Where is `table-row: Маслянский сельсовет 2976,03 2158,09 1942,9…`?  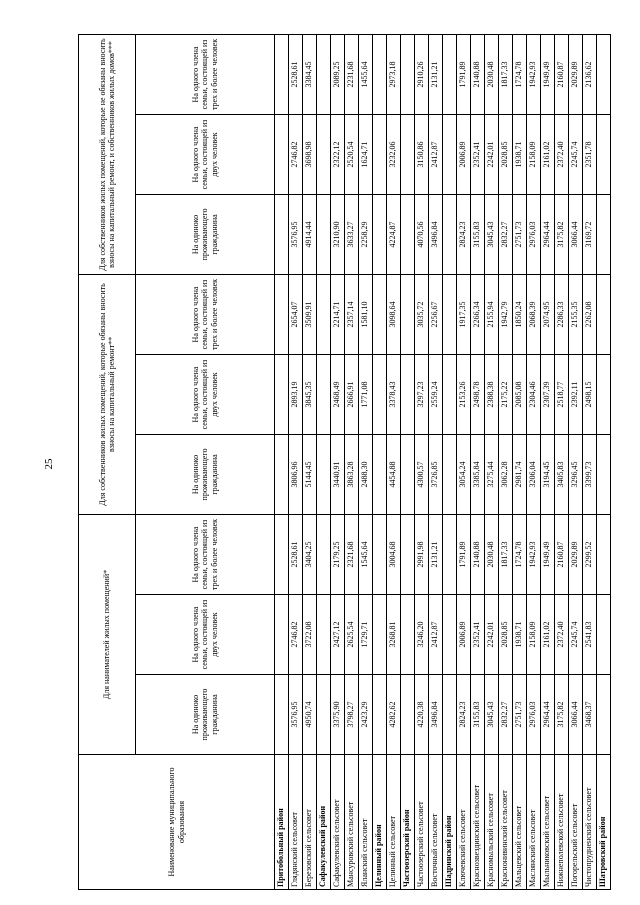
table-row: Маслянский сельсовет 2976,03 2158,09 1942,9… is located at coordinates (533, 462).